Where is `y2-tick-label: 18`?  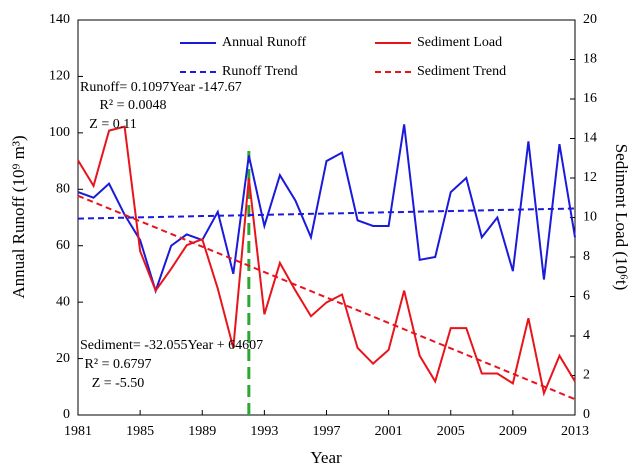 y2-tick-label: 18 is located at coordinates (590, 59).